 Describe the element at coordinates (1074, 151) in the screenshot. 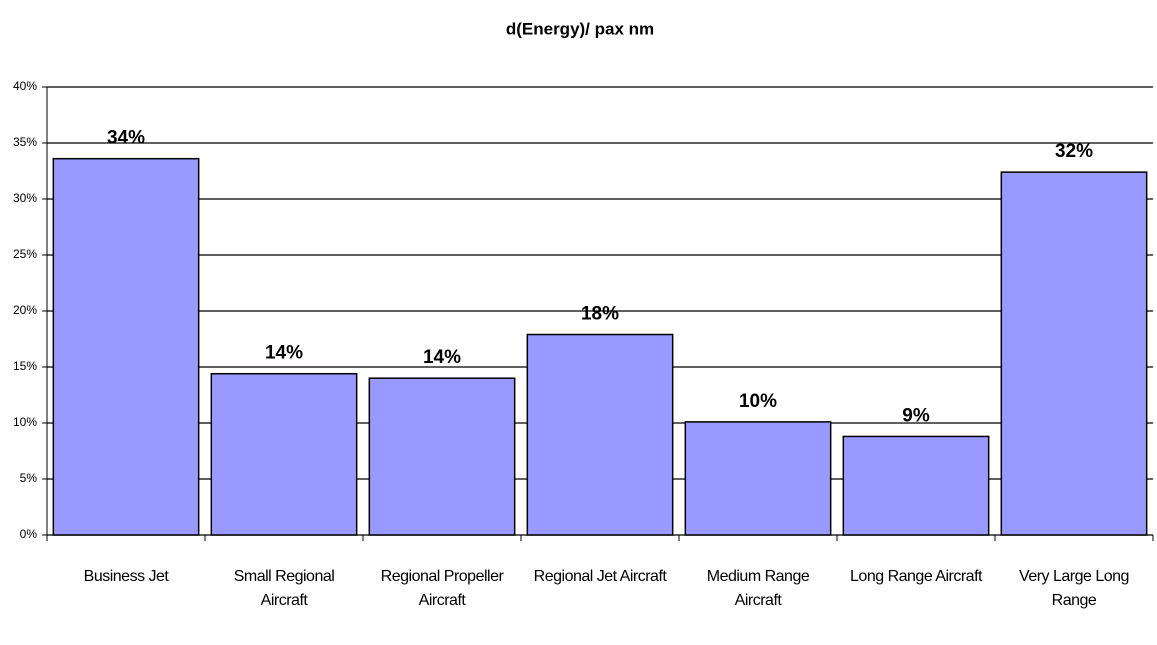

I see `value-label: 32%` at that location.